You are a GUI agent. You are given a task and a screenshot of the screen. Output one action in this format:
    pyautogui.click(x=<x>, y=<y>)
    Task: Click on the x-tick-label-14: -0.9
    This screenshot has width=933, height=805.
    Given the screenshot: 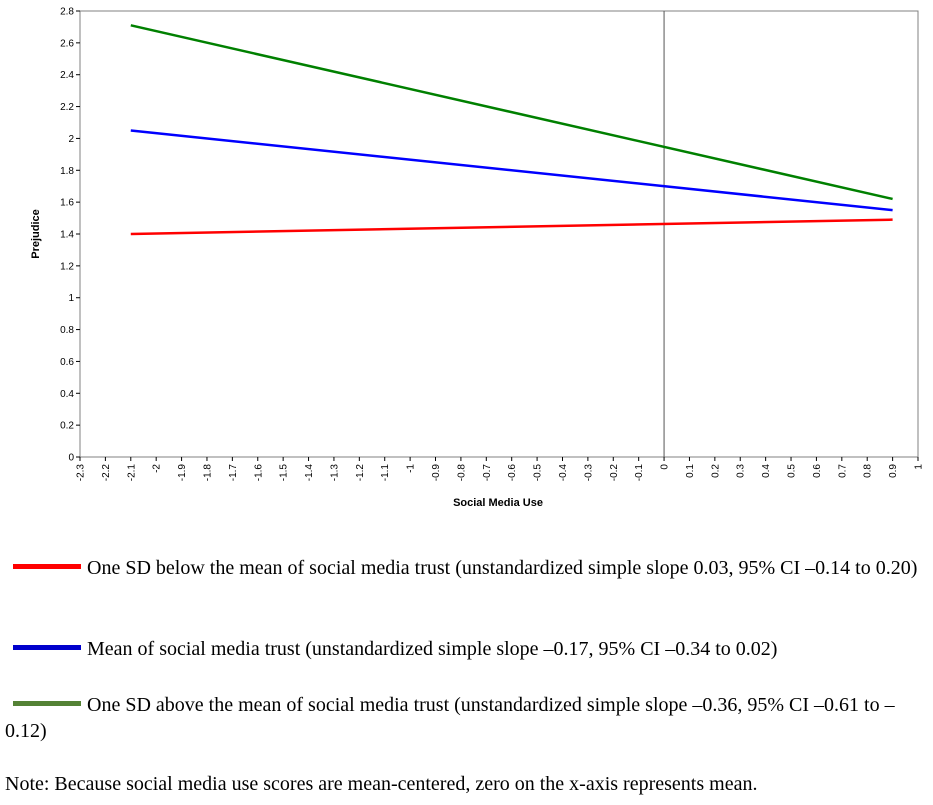 What is the action you would take?
    pyautogui.click(x=436, y=473)
    